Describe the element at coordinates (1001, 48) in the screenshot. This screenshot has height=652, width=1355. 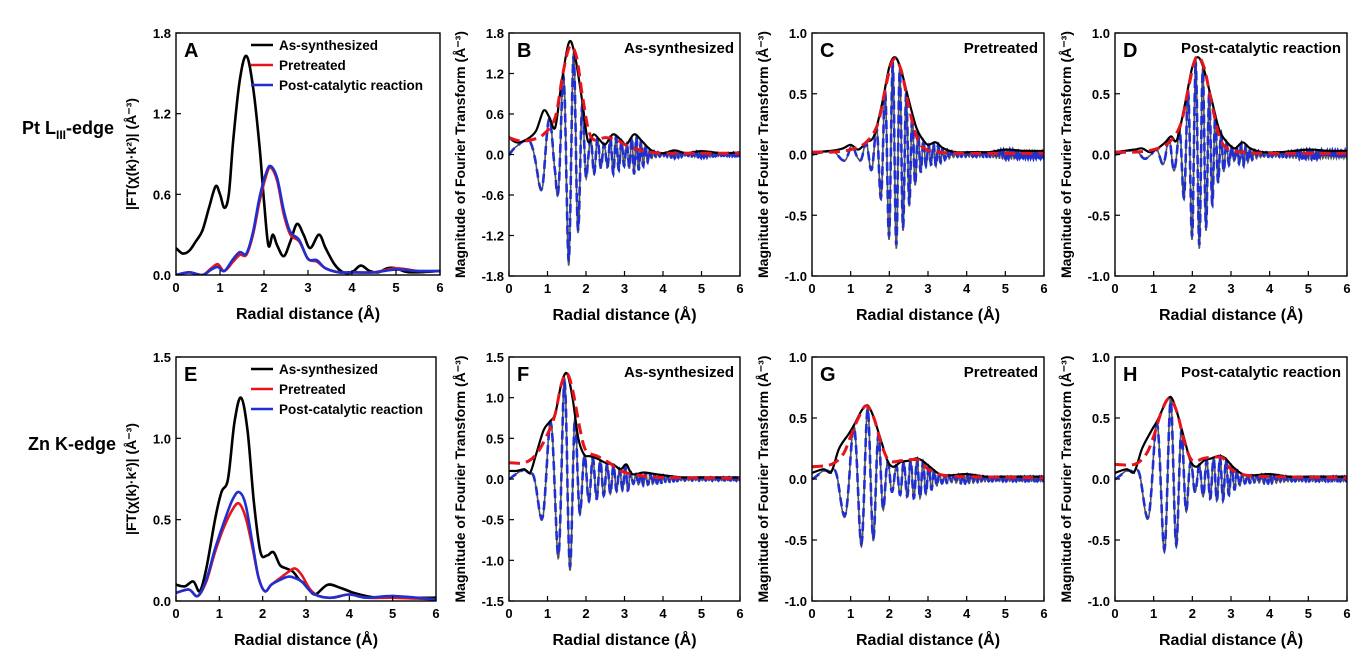
I see `panel-title: Pretreated` at that location.